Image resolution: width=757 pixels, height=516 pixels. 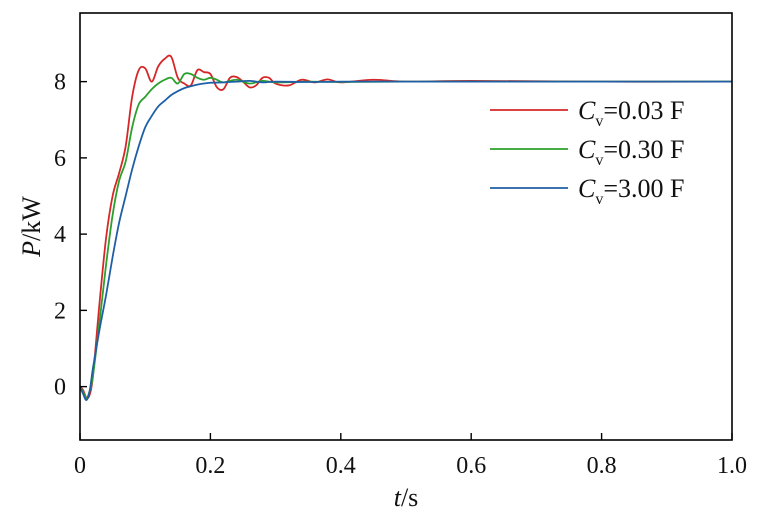 I want to click on legend-label: Cv=0.30 F, so click(x=631, y=152).